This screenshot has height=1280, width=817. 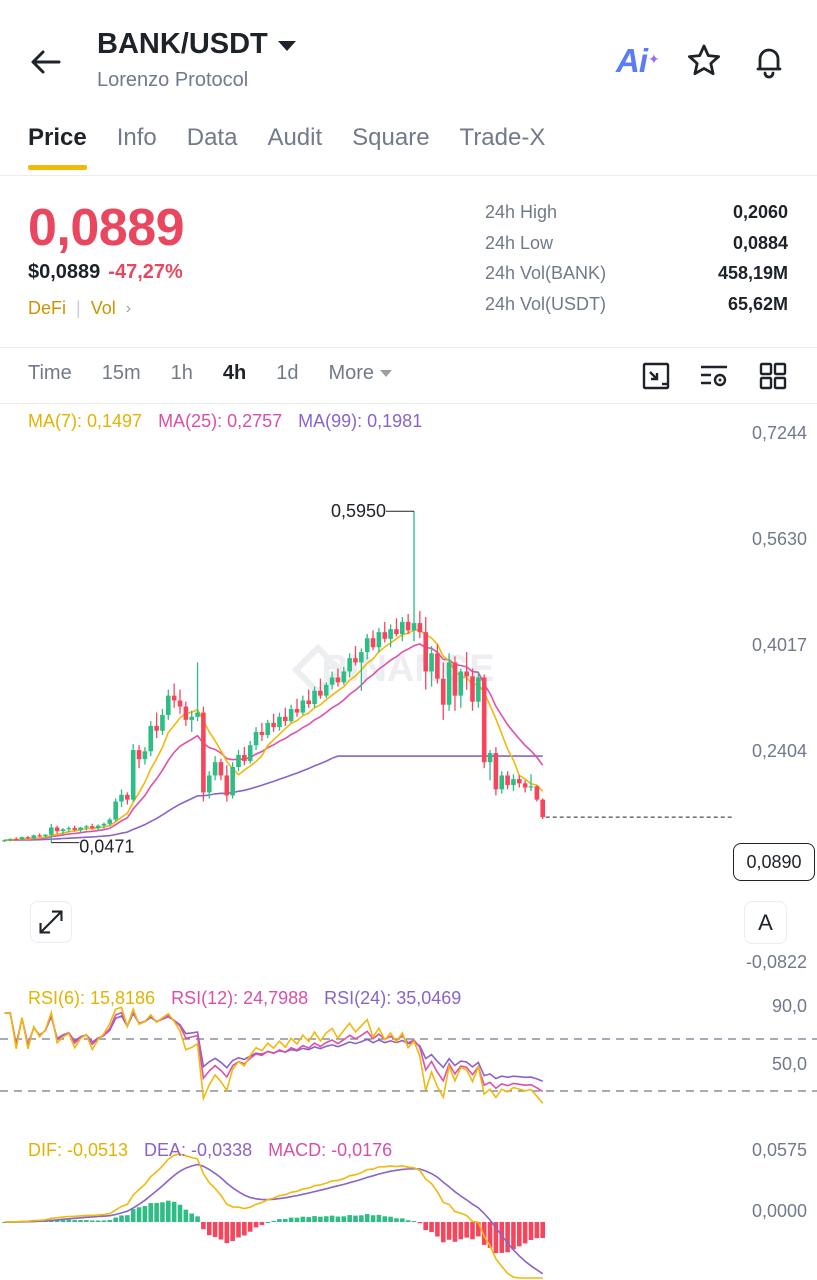 What do you see at coordinates (408, 55) in the screenshot?
I see `header: BANK/USDT Lorenzo Protocol Ai ✦` at bounding box center [408, 55].